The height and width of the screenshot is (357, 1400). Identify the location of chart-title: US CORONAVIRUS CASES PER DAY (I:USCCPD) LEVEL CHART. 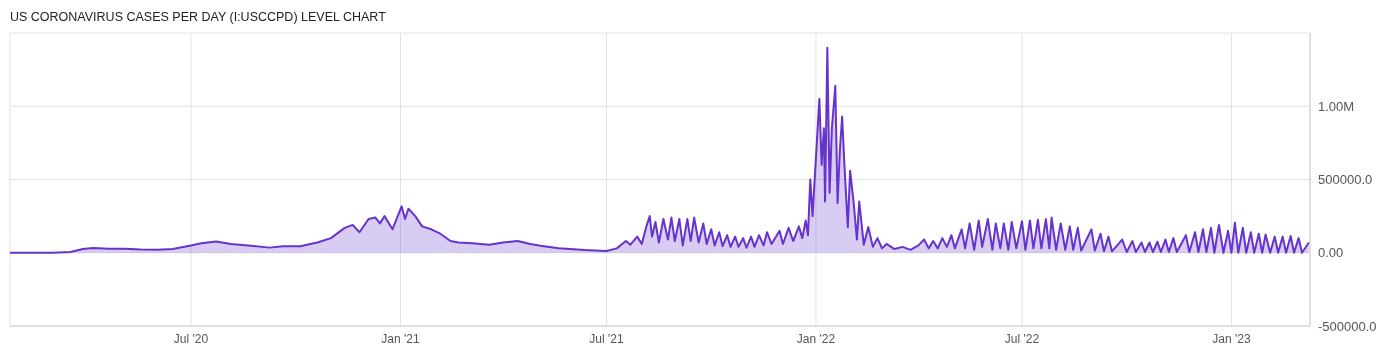
(198, 17).